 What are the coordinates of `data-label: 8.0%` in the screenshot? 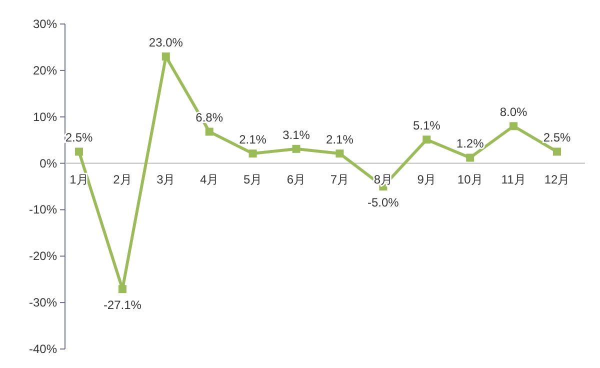 It's located at (514, 112).